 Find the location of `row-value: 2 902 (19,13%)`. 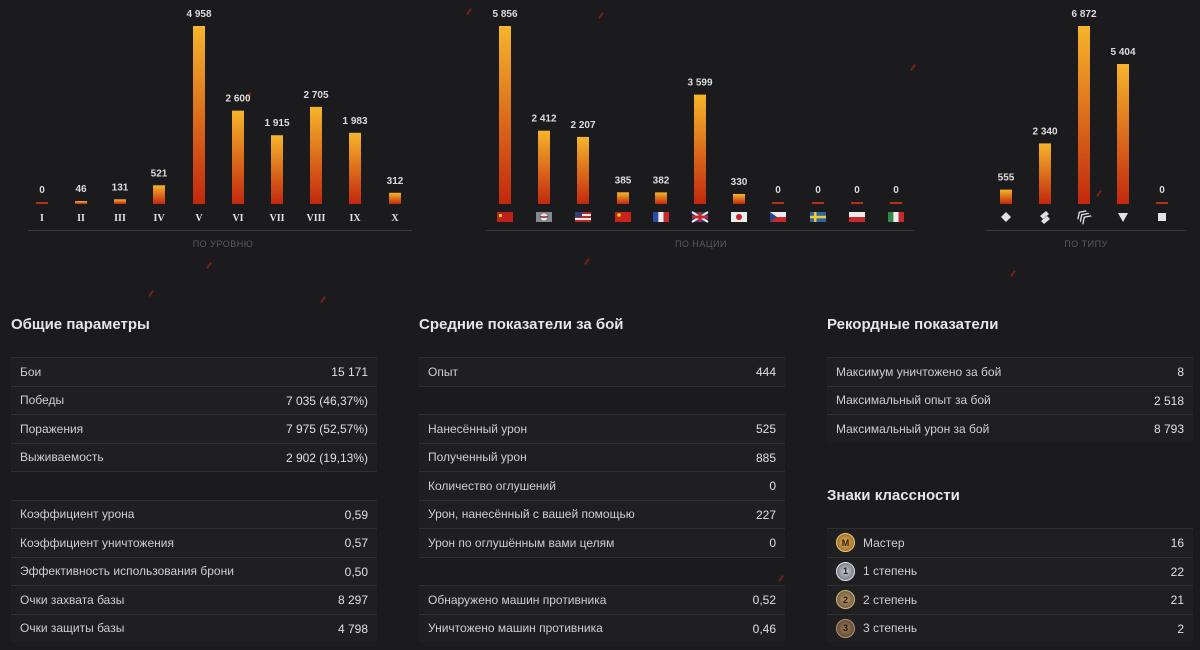

row-value: 2 902 (19,13%) is located at coordinates (326, 457).